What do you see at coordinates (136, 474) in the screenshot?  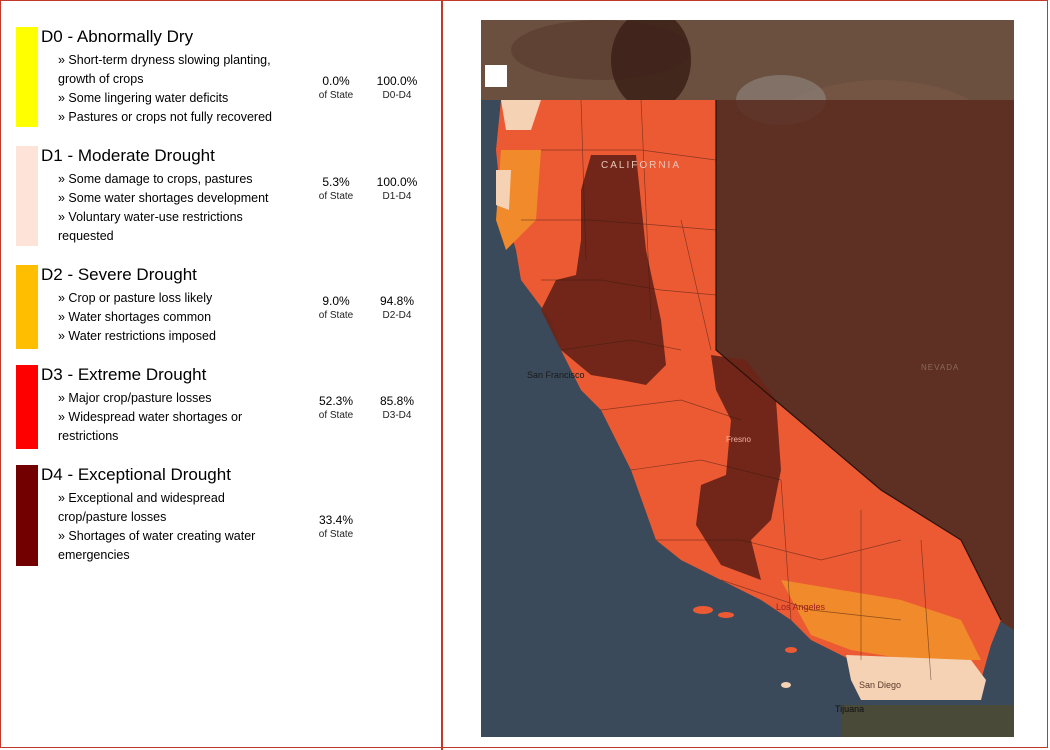 I see `category-title: D4 - Exceptional Drought` at bounding box center [136, 474].